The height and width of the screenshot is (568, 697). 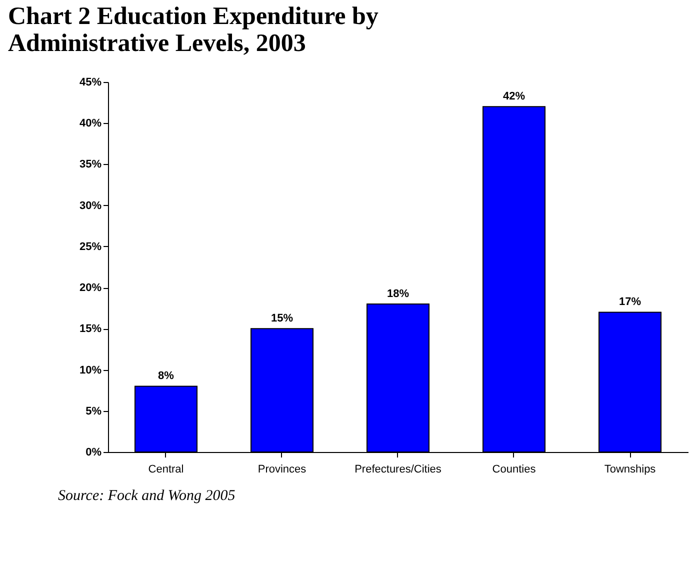 I want to click on y-tick-label: 0%, so click(x=94, y=452).